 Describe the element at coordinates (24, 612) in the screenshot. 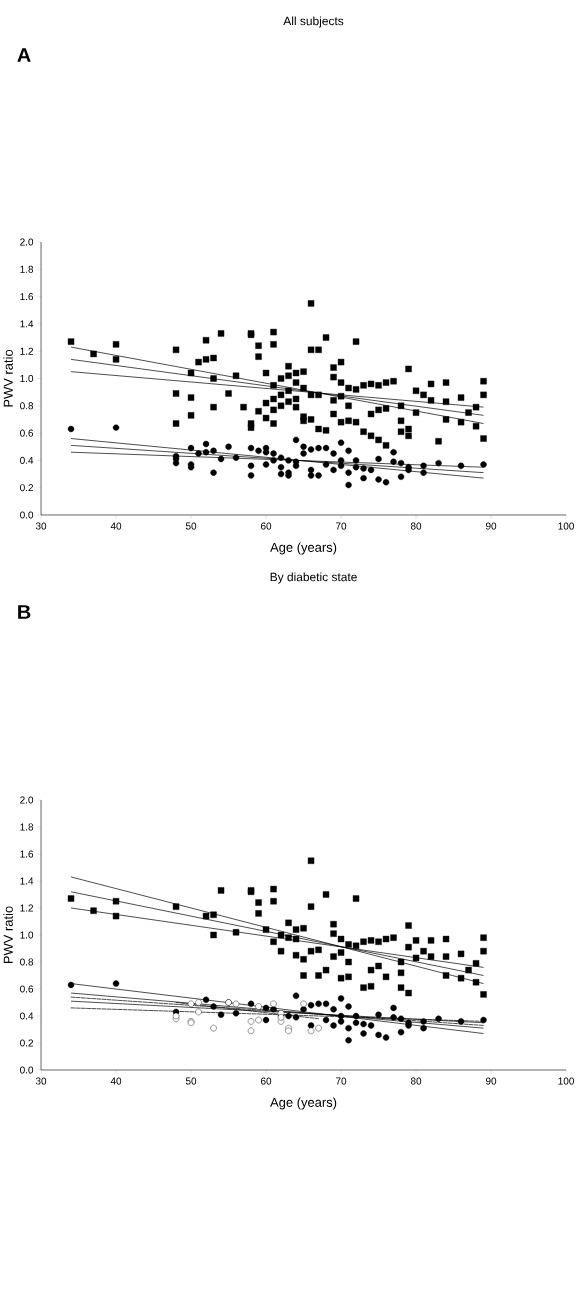

I see `text: B` at that location.